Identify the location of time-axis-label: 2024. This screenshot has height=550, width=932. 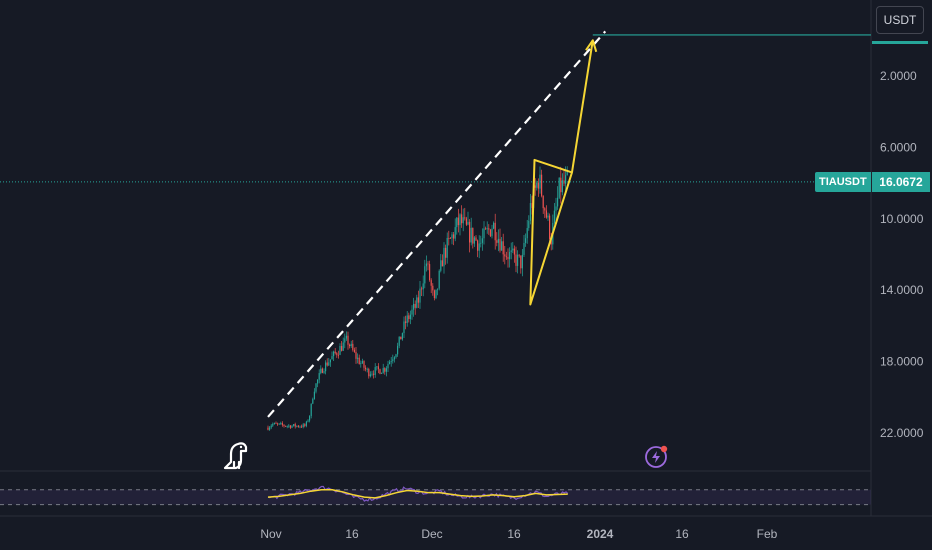
(600, 534).